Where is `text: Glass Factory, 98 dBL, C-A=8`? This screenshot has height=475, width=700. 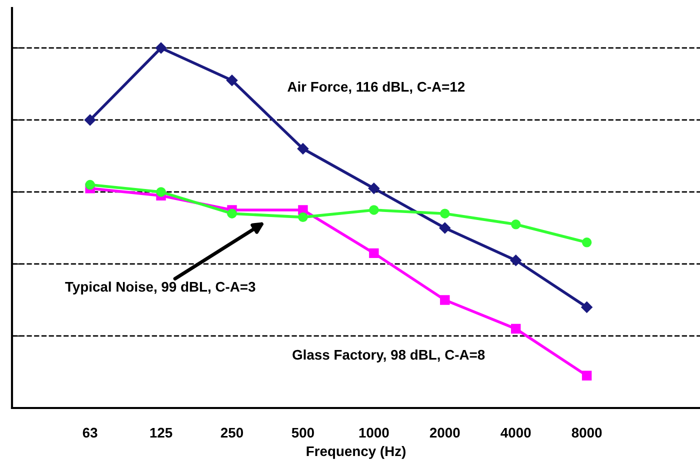
text: Glass Factory, 98 dBL, C-A=8 is located at coordinates (388, 356).